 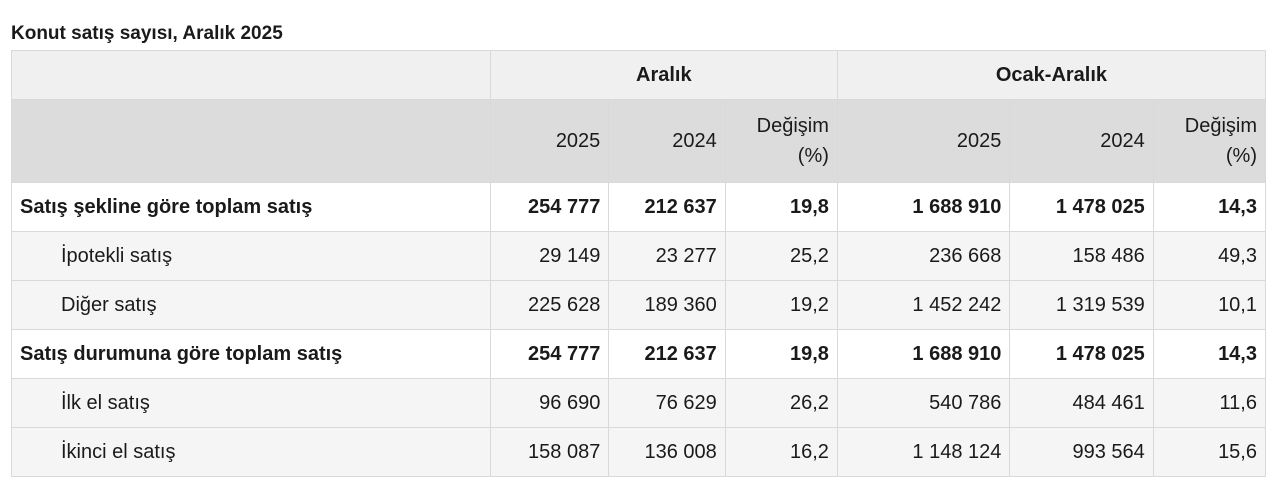 What do you see at coordinates (667, 256) in the screenshot?
I see `table-cell: 23 277` at bounding box center [667, 256].